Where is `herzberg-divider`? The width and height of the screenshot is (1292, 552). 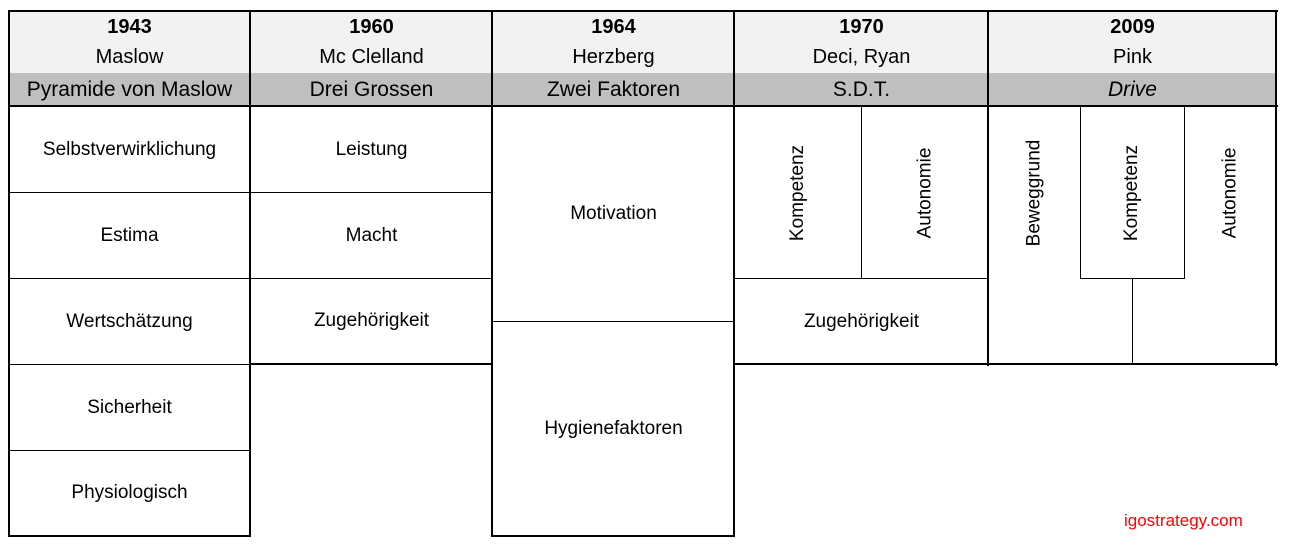
herzberg-divider is located at coordinates (613, 321).